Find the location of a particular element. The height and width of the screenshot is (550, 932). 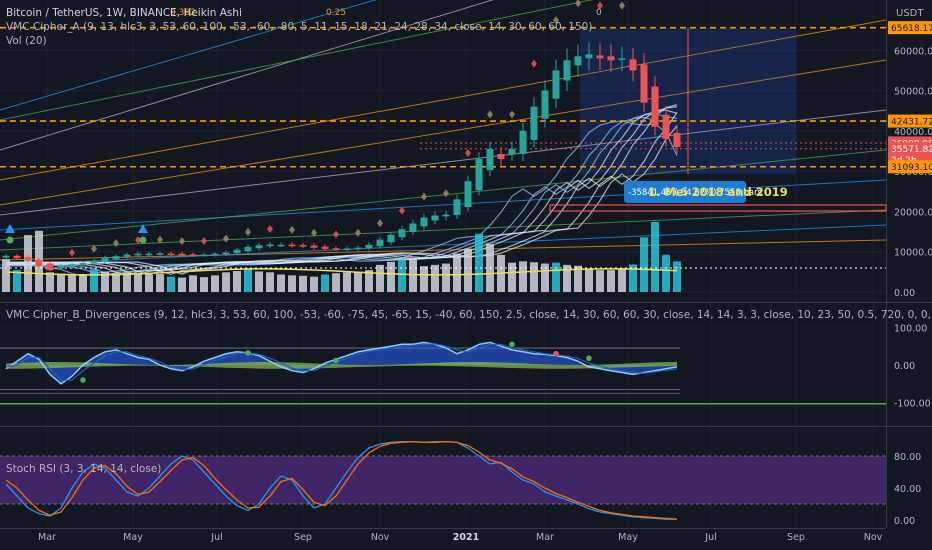

price-tag-text: 35571.82 is located at coordinates (911, 150).